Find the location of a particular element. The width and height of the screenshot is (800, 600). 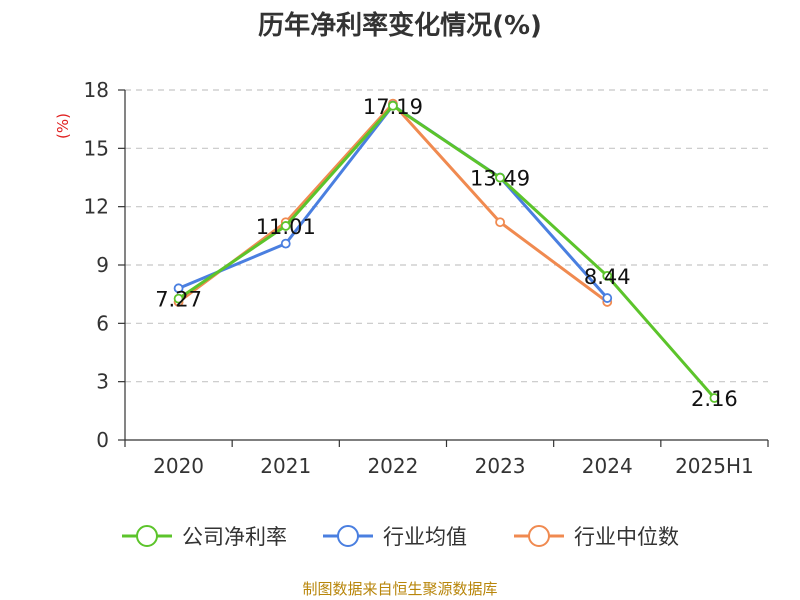

legend-label: 行业中位数 is located at coordinates (626, 537).